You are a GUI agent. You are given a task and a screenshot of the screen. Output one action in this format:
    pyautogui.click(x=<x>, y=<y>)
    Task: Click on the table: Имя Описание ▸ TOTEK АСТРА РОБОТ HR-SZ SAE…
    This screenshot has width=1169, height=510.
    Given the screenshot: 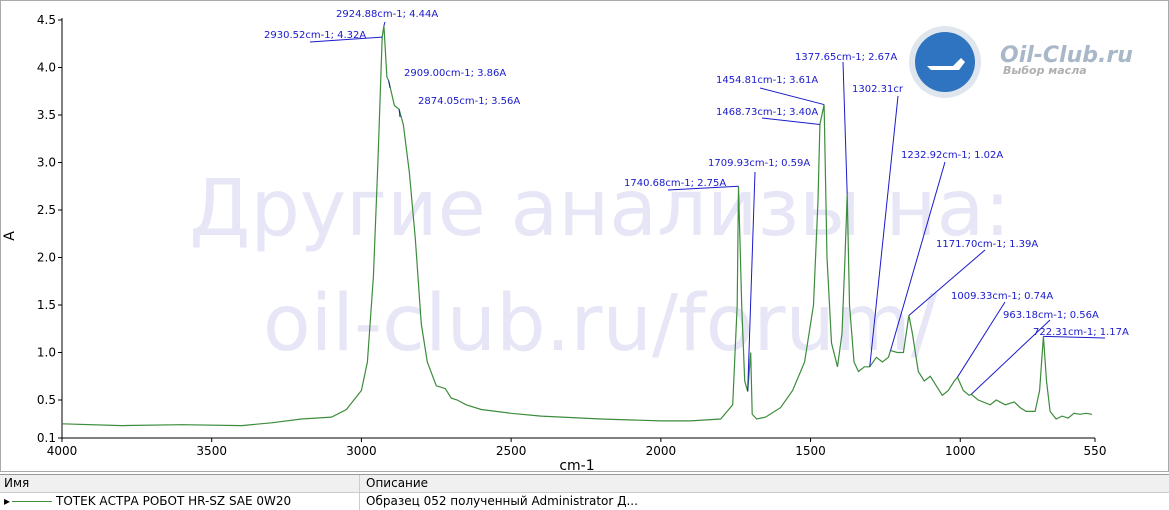 What is the action you would take?
    pyautogui.click(x=584, y=492)
    